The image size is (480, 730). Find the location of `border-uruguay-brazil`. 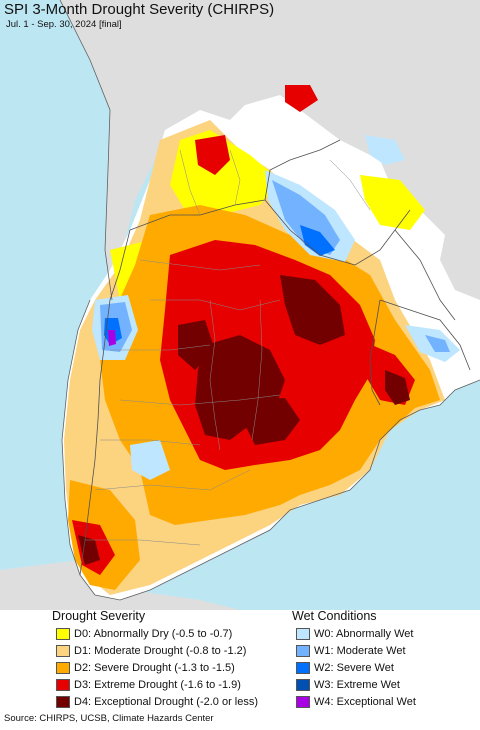

border-uruguay-brazil is located at coordinates (425, 335).